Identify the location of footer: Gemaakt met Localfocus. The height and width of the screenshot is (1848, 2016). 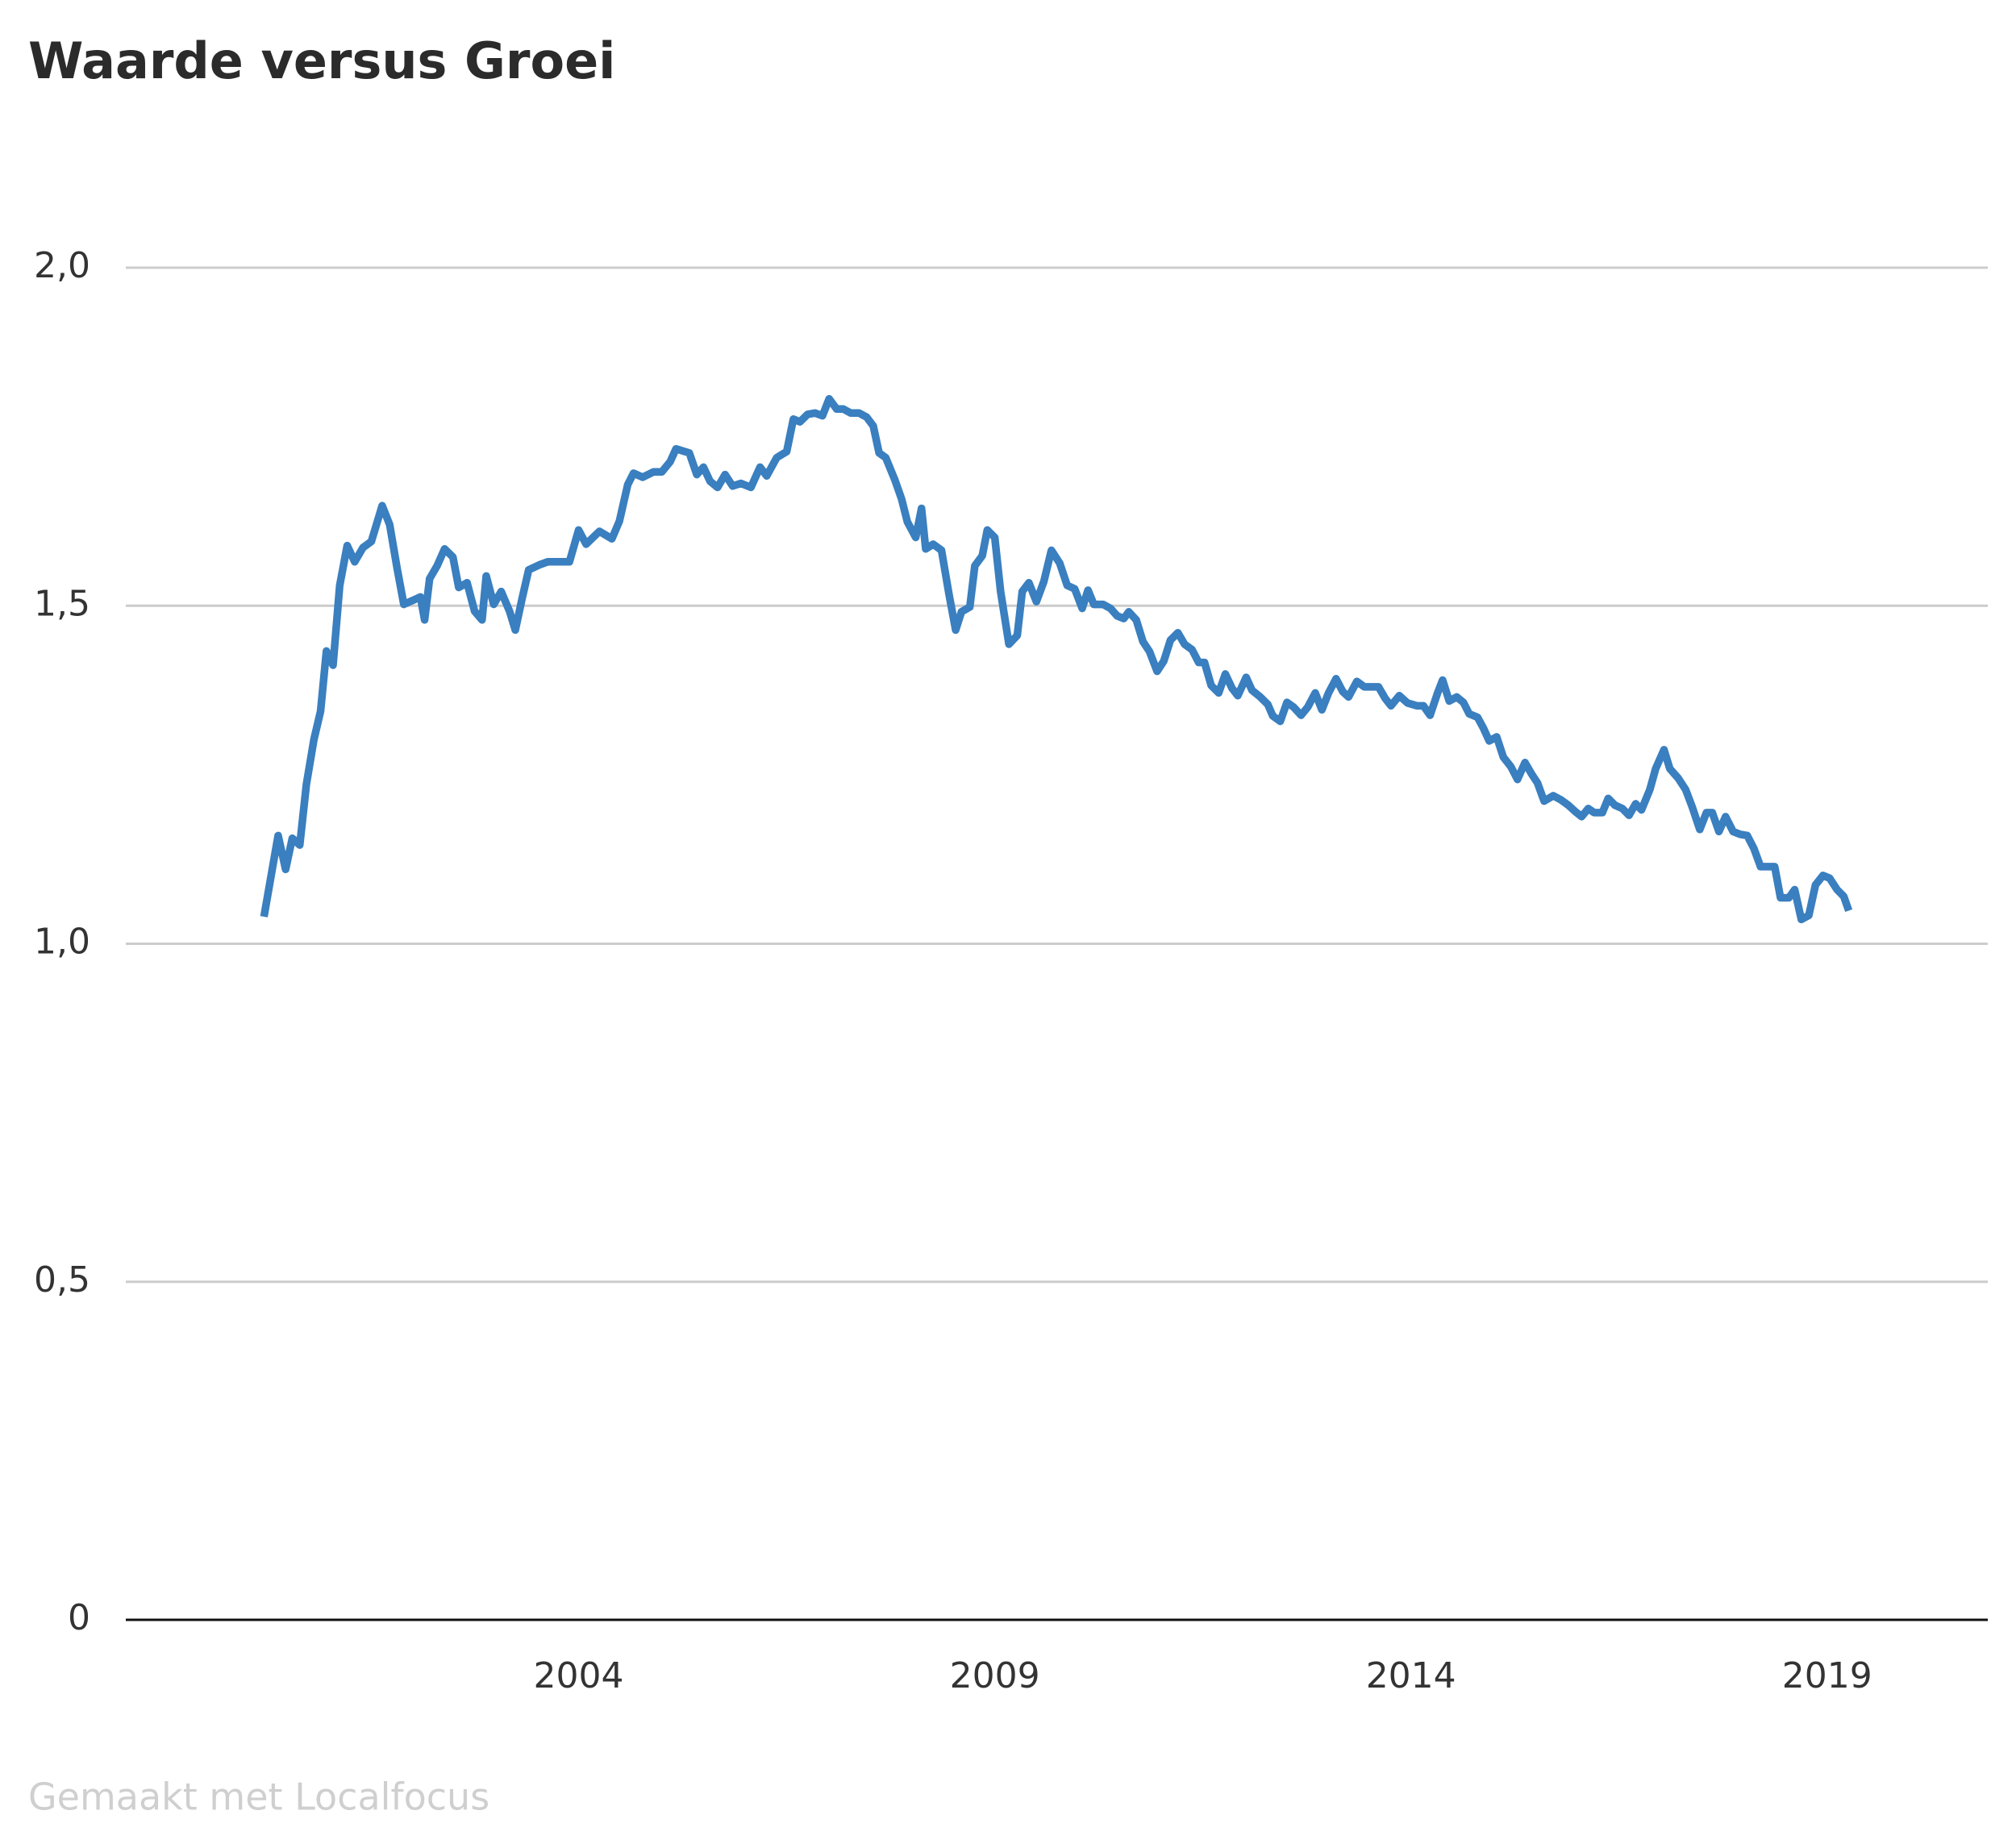
(258, 1797).